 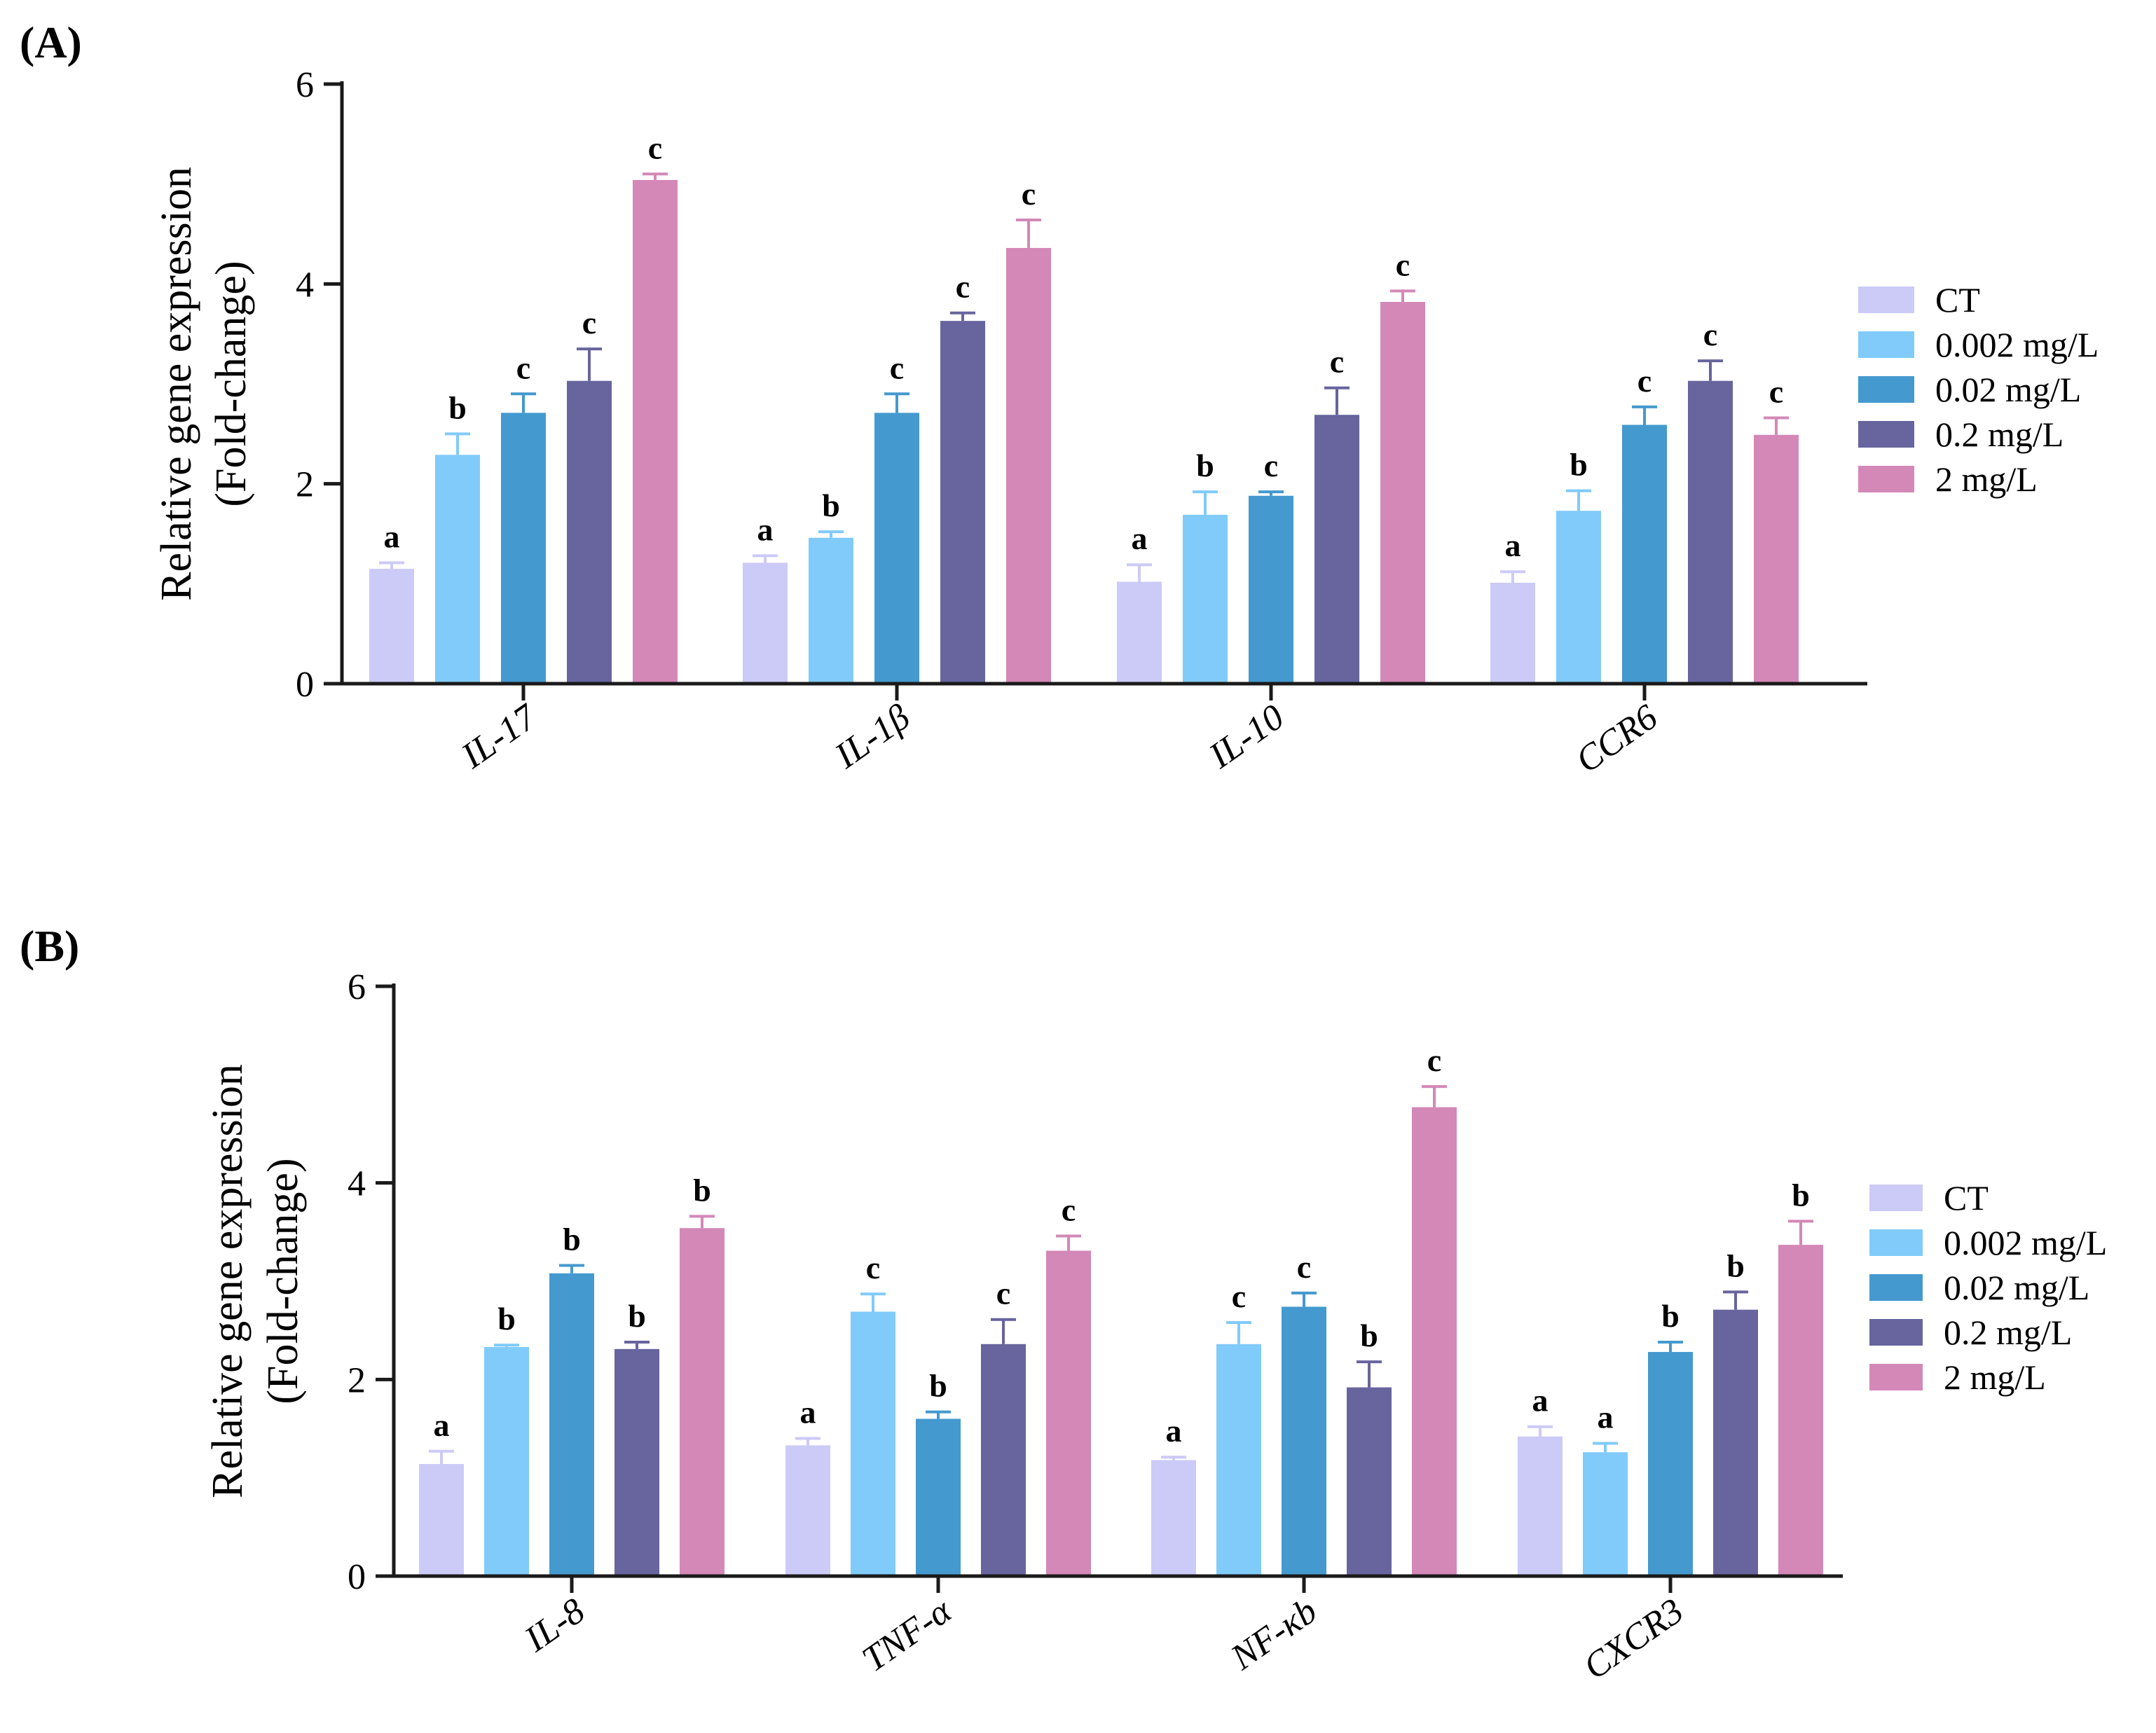 I want to click on panel-a-sig-3-1: a, so click(x=1140, y=538).